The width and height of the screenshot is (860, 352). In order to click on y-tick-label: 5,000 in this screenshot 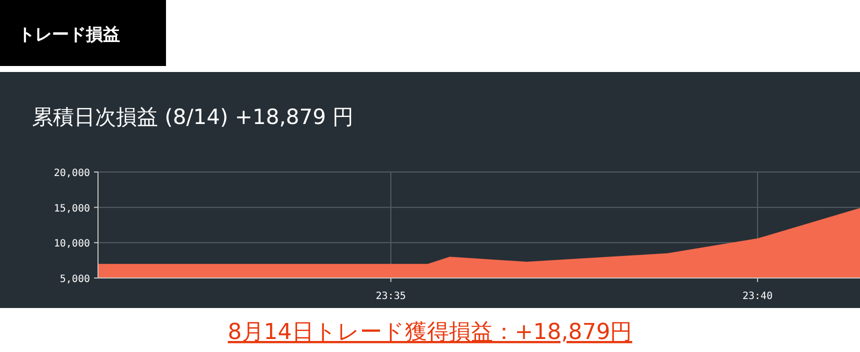, I will do `click(75, 279)`.